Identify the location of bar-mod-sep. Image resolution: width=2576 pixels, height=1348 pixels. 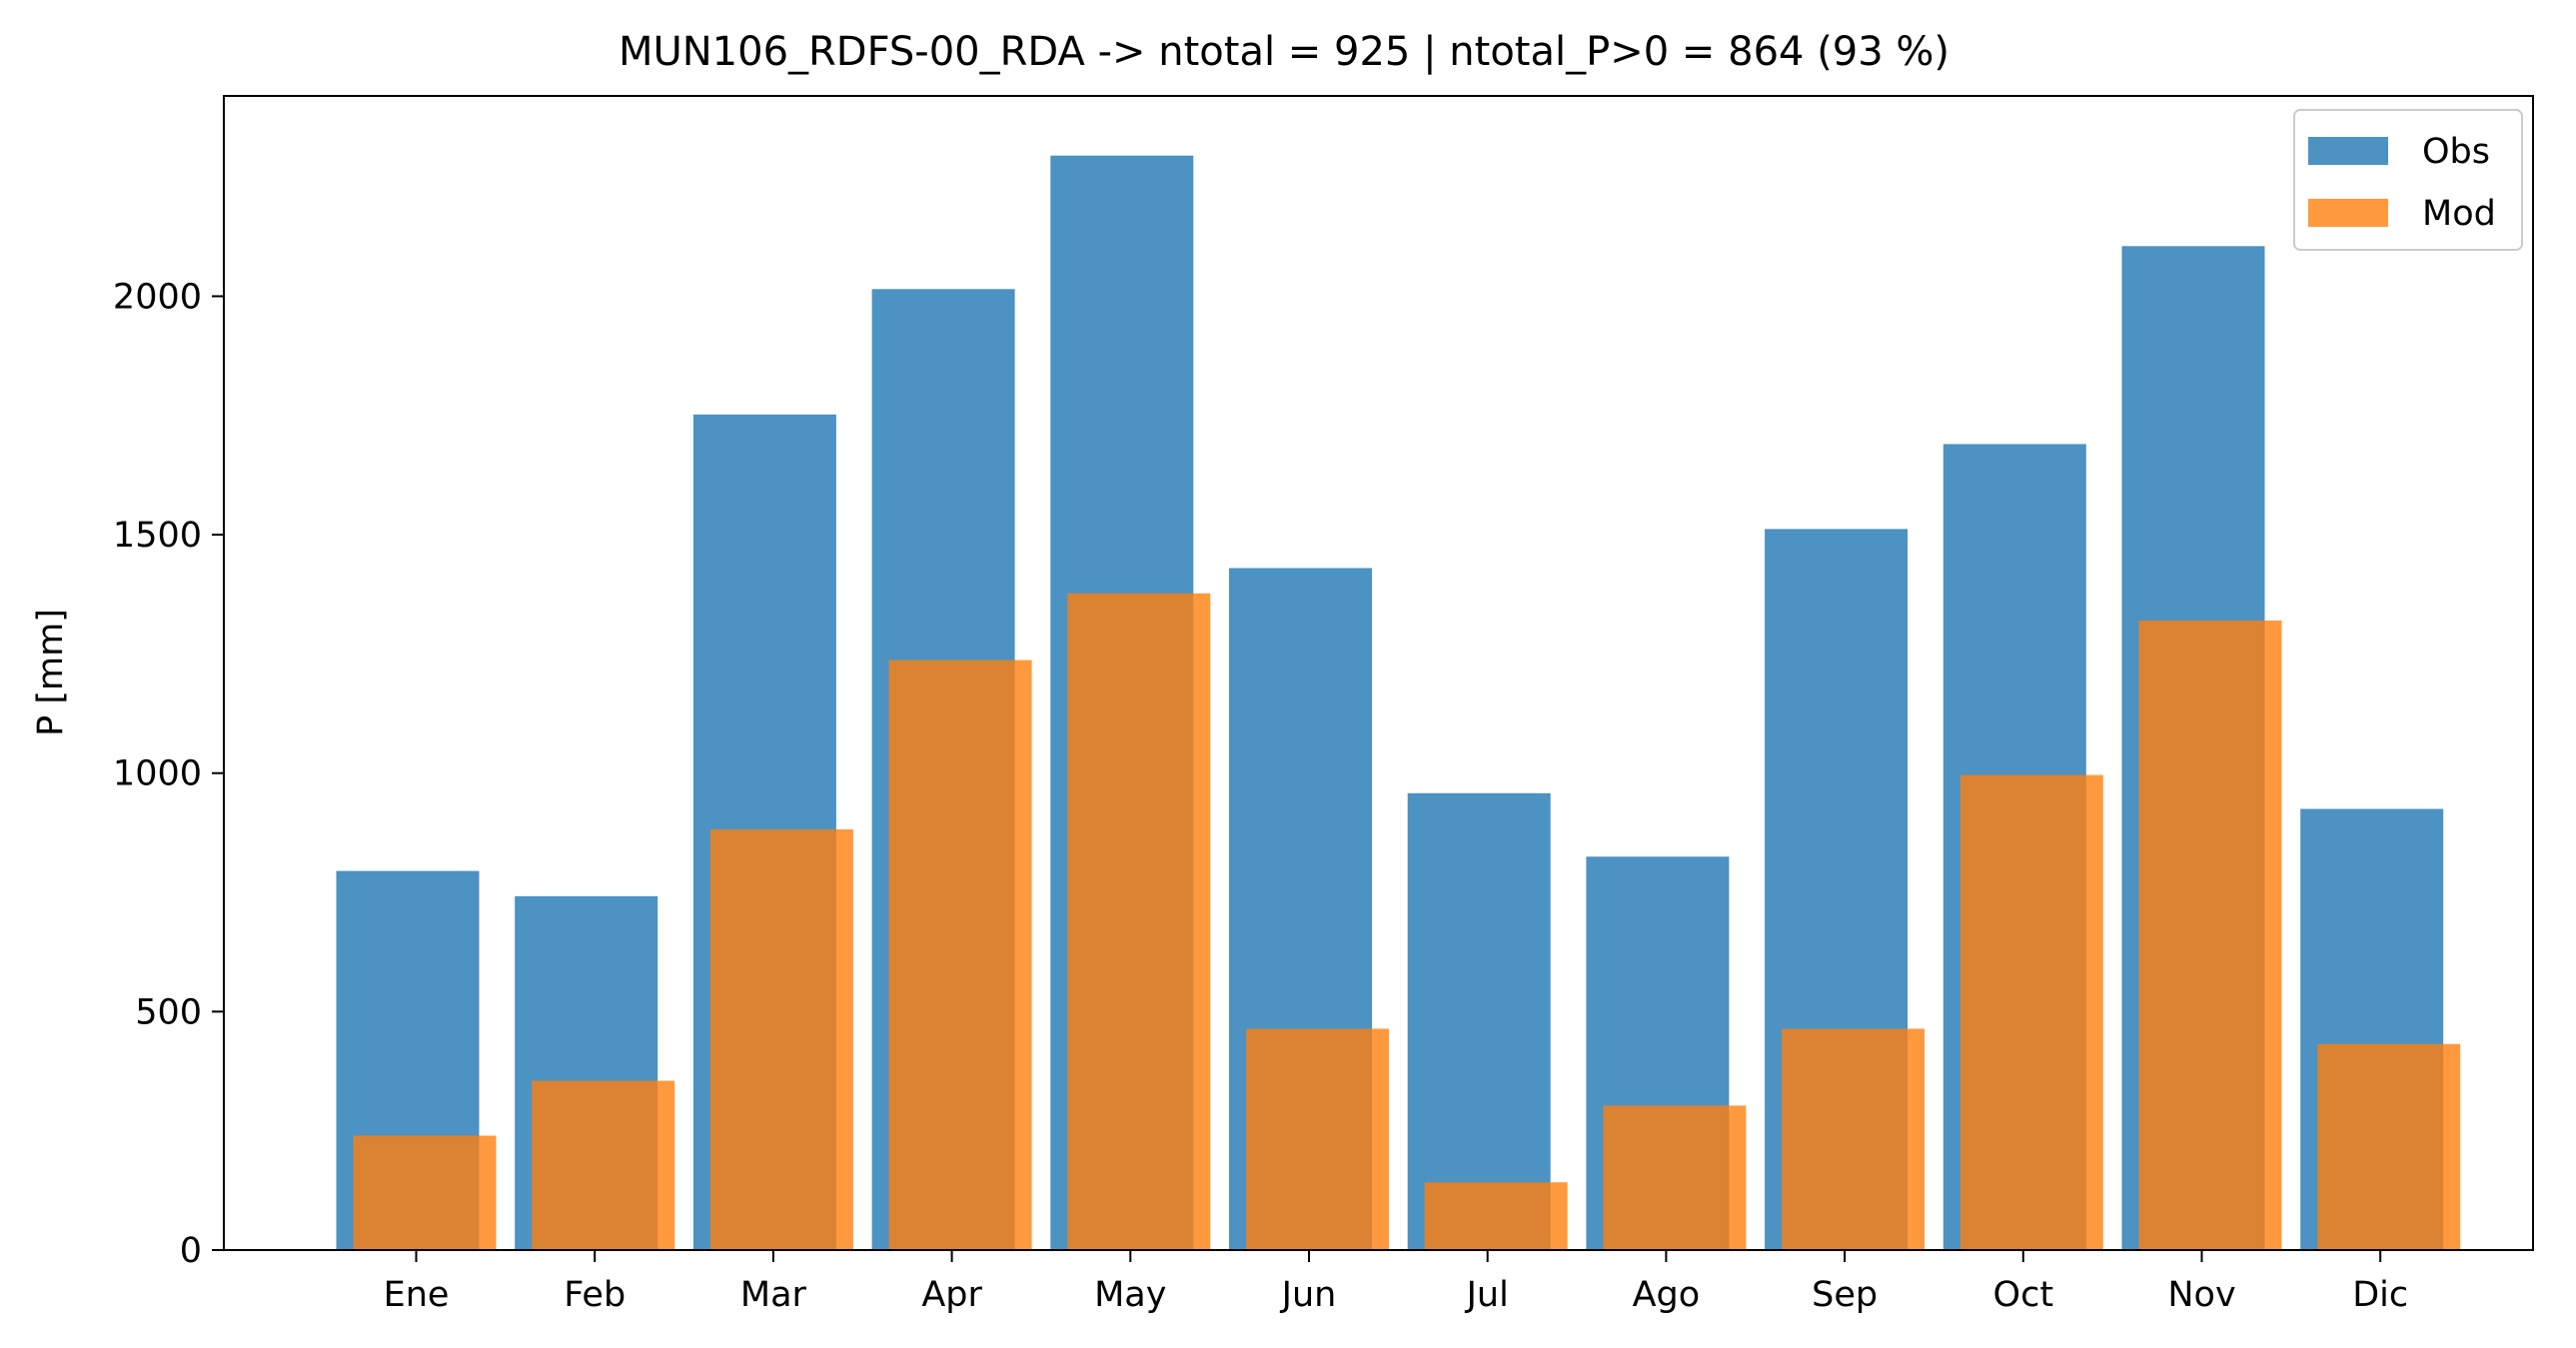
(1854, 1139).